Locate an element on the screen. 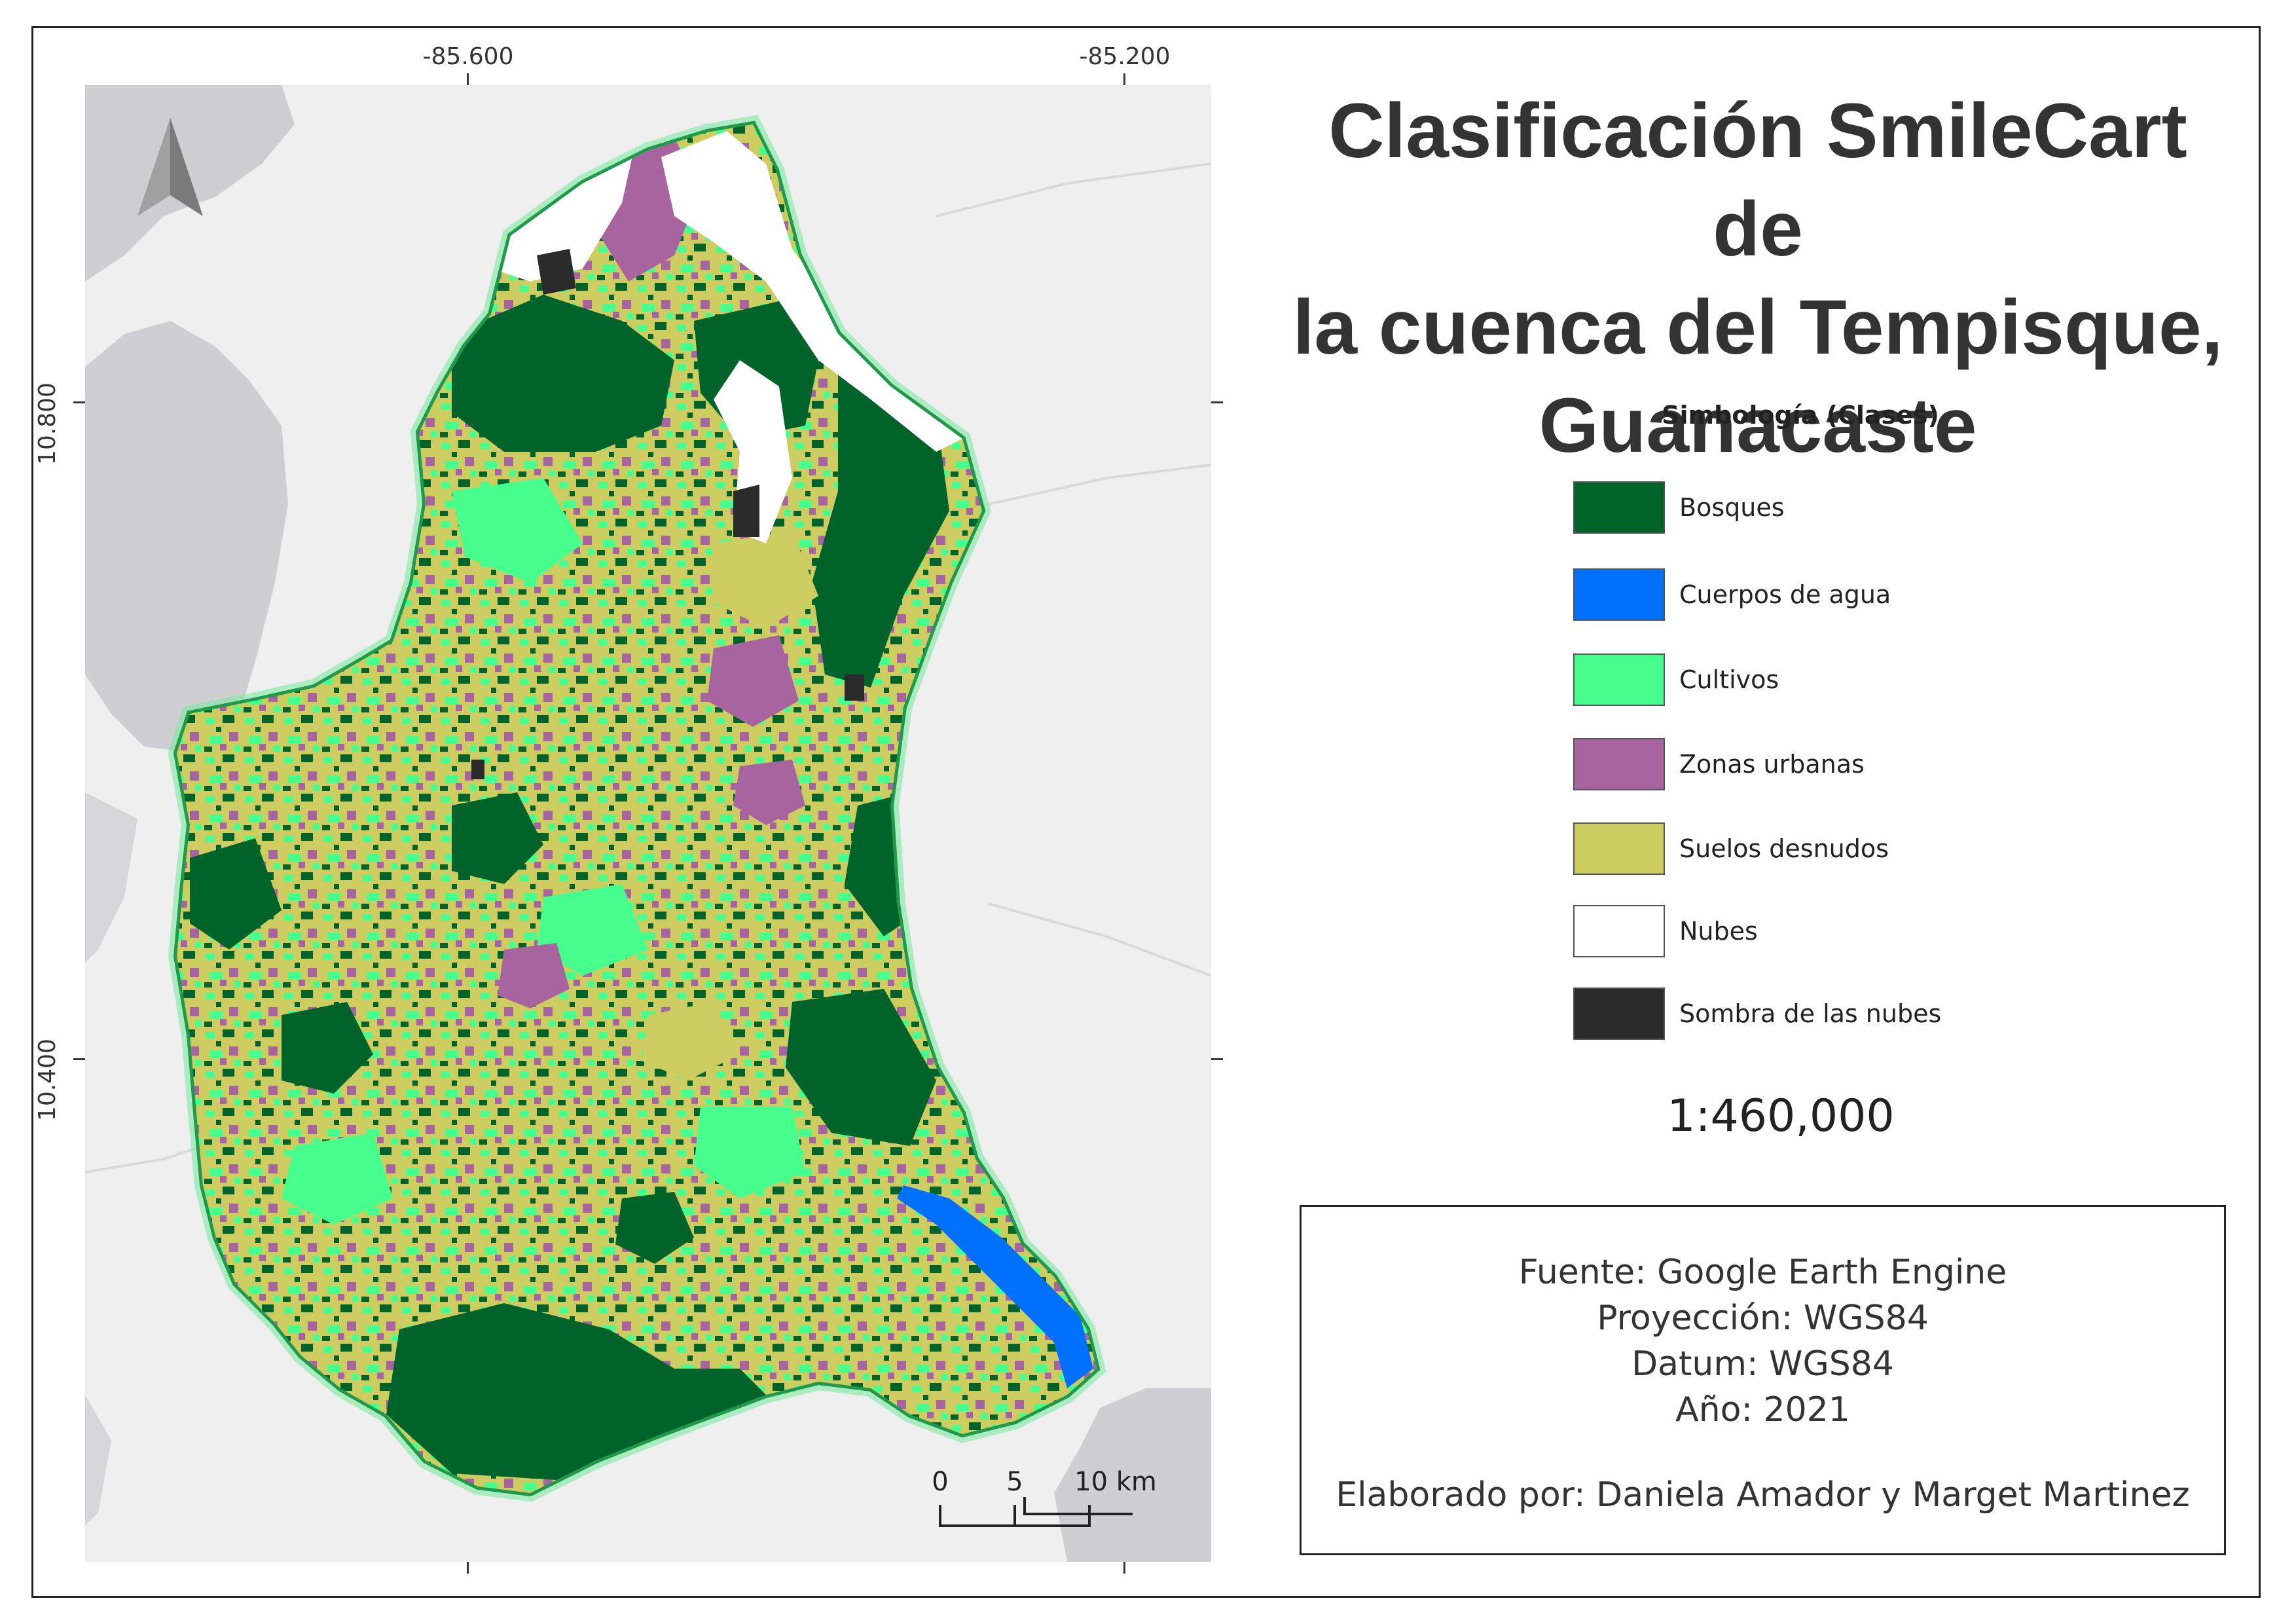  legend-swatch-cultivos is located at coordinates (1619, 680).